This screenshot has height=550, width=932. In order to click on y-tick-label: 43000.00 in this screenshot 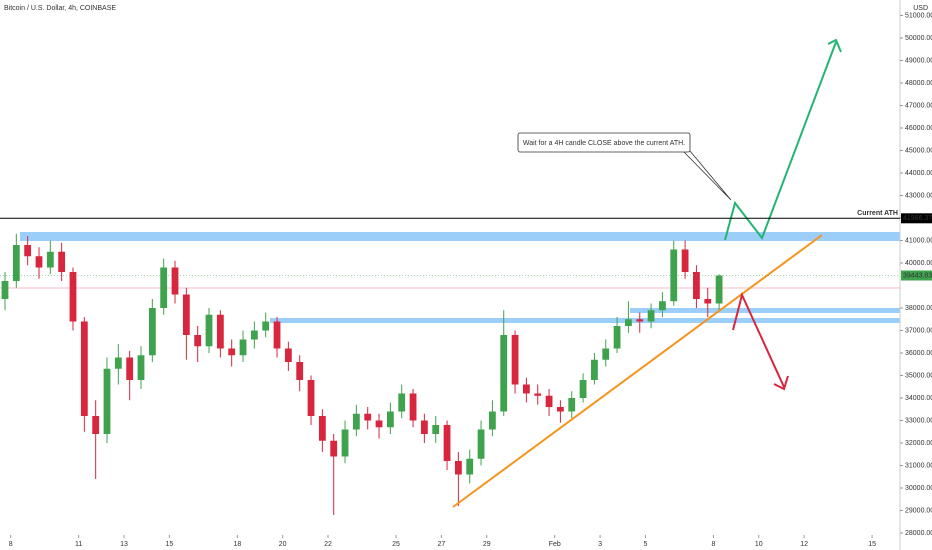, I will do `click(918, 195)`.